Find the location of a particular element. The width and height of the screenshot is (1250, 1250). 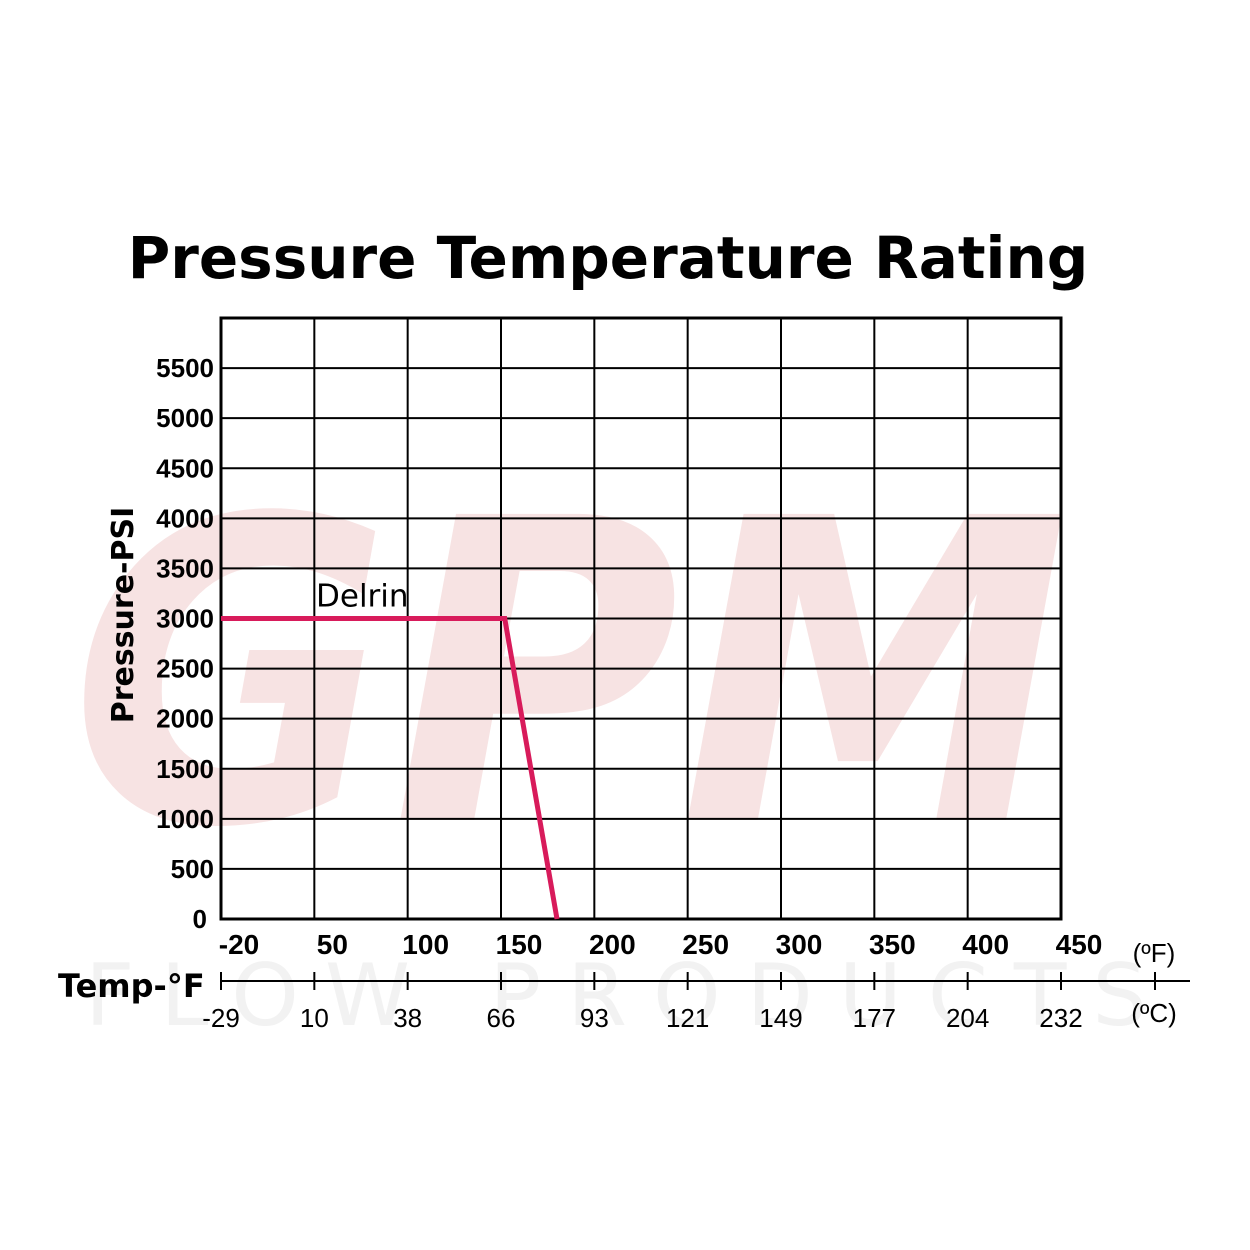

x-axis-label: Temp-°F is located at coordinates (131, 986).